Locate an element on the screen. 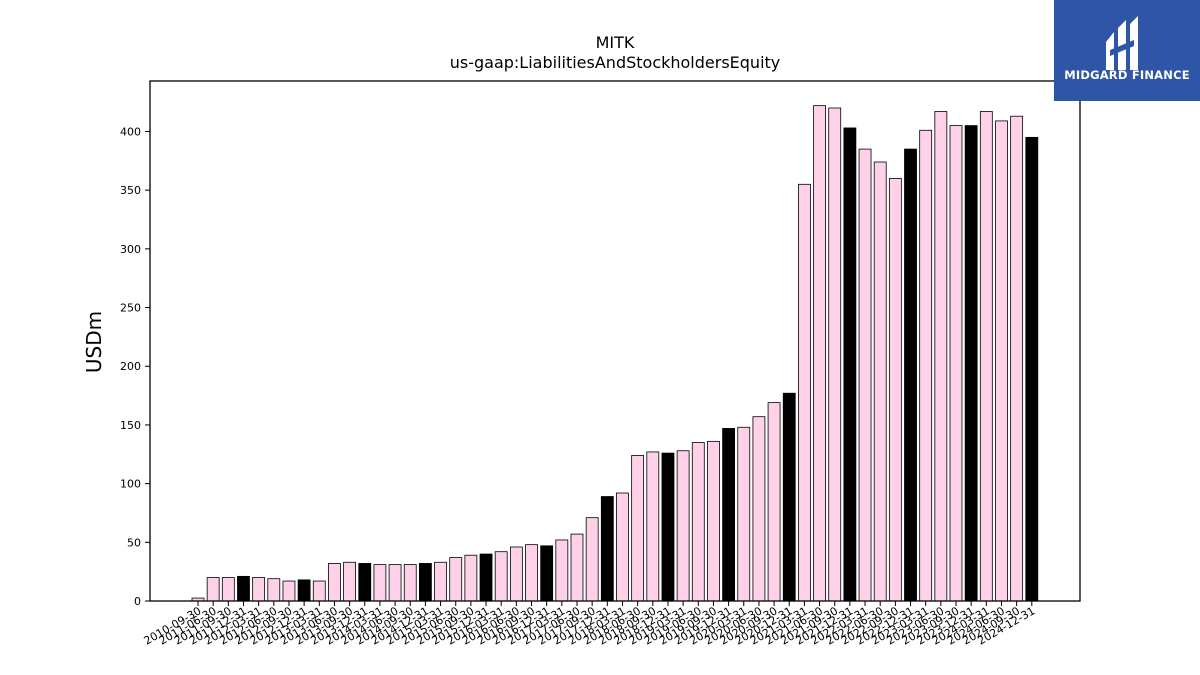 Image resolution: width=1200 pixels, height=675 pixels. y-tick-label: 0 is located at coordinates (137, 601).